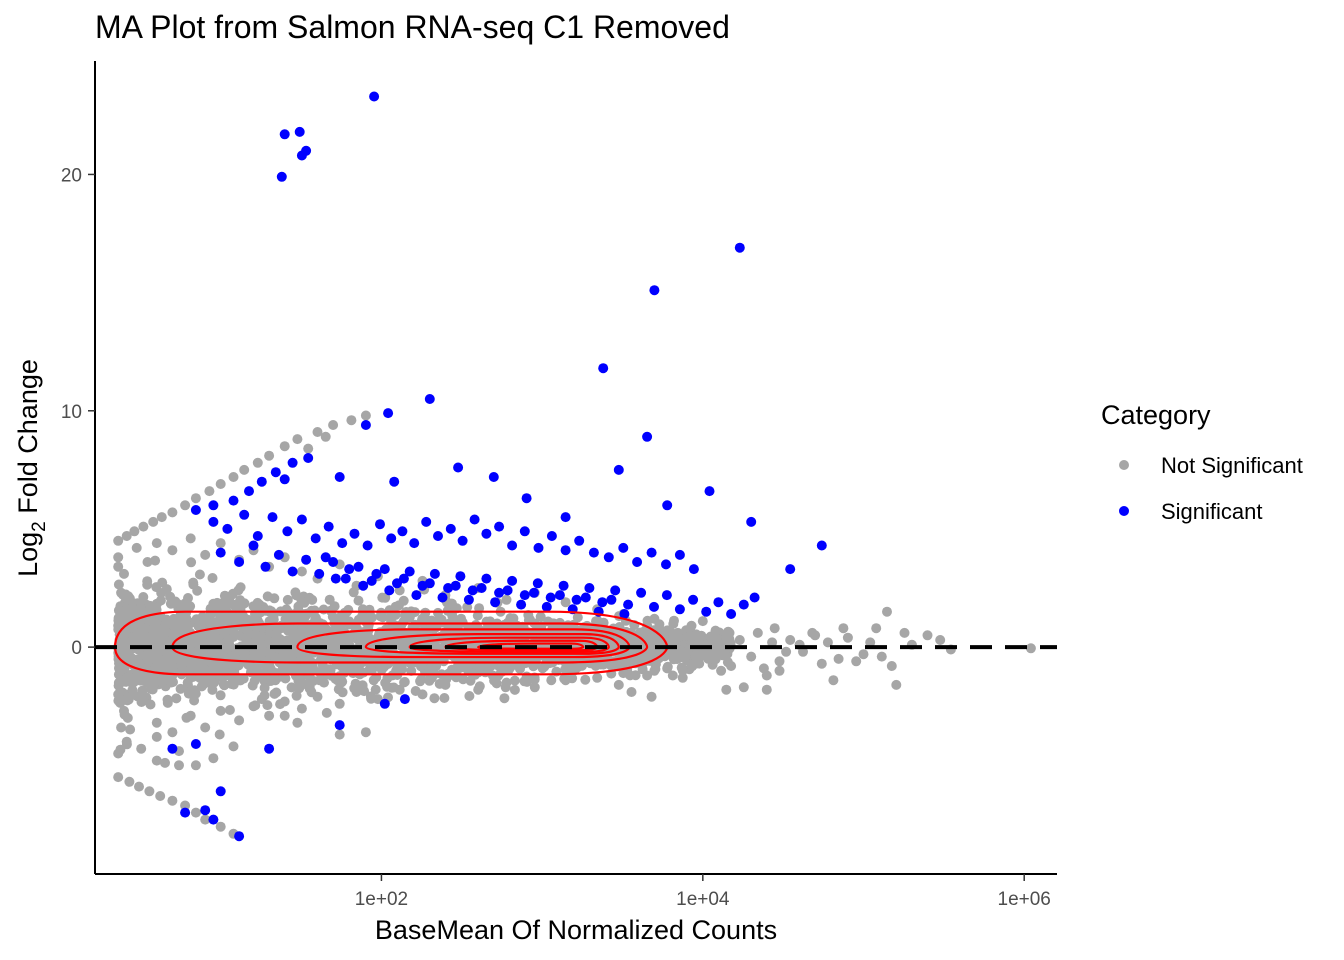 This screenshot has height=960, width=1344. I want to click on x-axis-title: BaseMean Of Normalized Counts, so click(576, 930).